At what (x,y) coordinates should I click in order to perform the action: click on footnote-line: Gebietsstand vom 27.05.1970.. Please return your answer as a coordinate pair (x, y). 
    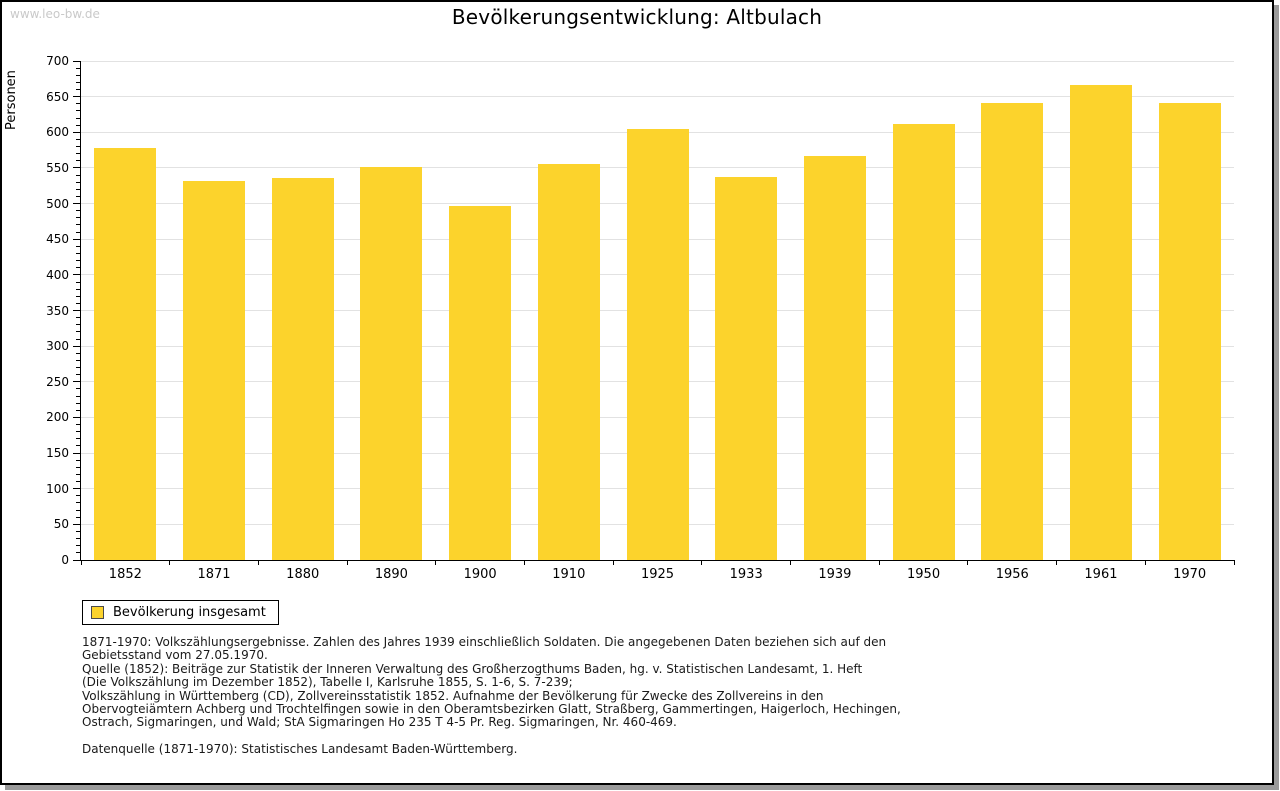
    Looking at the image, I should click on (175, 655).